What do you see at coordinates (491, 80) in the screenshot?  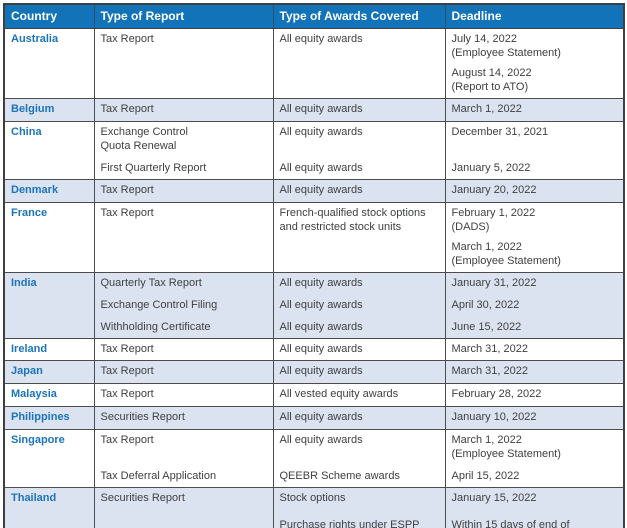 I see `deadline-text: August 14, 2022 (Report to ATO)` at bounding box center [491, 80].